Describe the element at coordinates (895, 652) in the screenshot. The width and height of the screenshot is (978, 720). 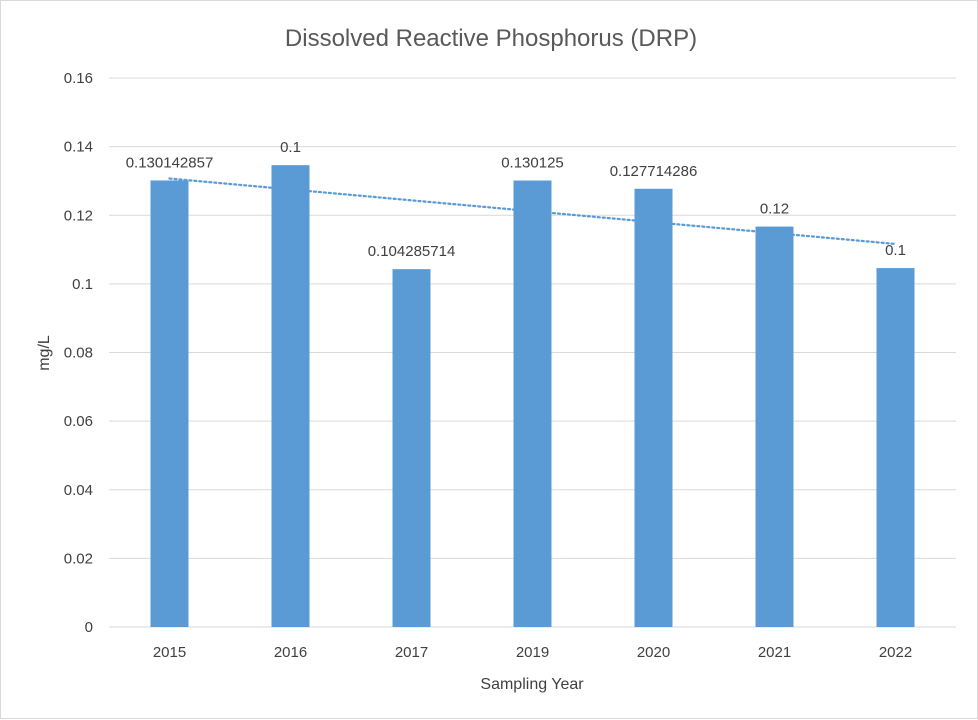
I see `x-tick-label: 2022` at that location.